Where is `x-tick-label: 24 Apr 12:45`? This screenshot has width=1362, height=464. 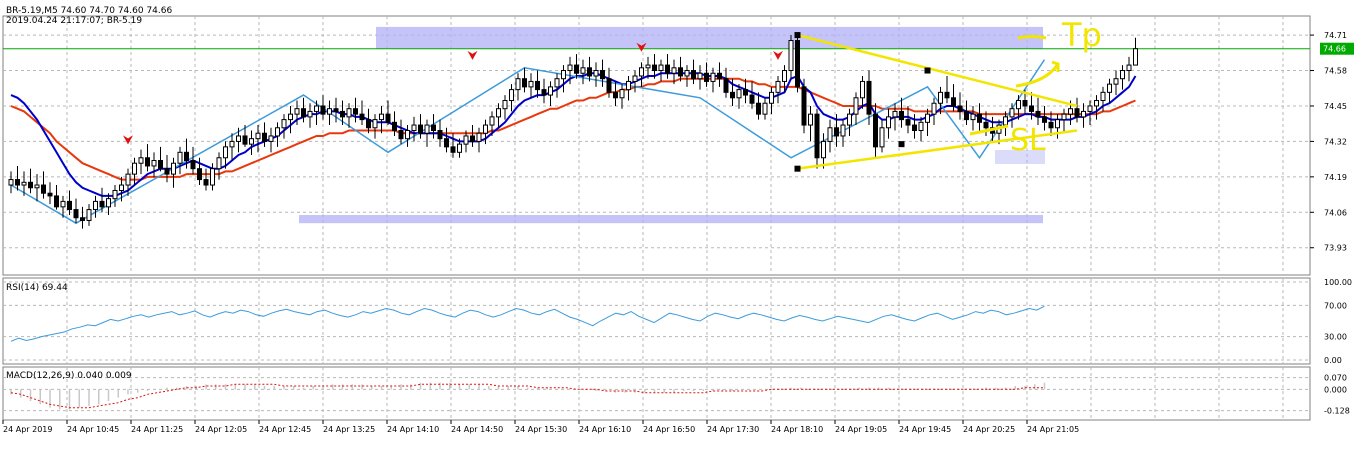 x-tick-label: 24 Apr 12:45 is located at coordinates (285, 429).